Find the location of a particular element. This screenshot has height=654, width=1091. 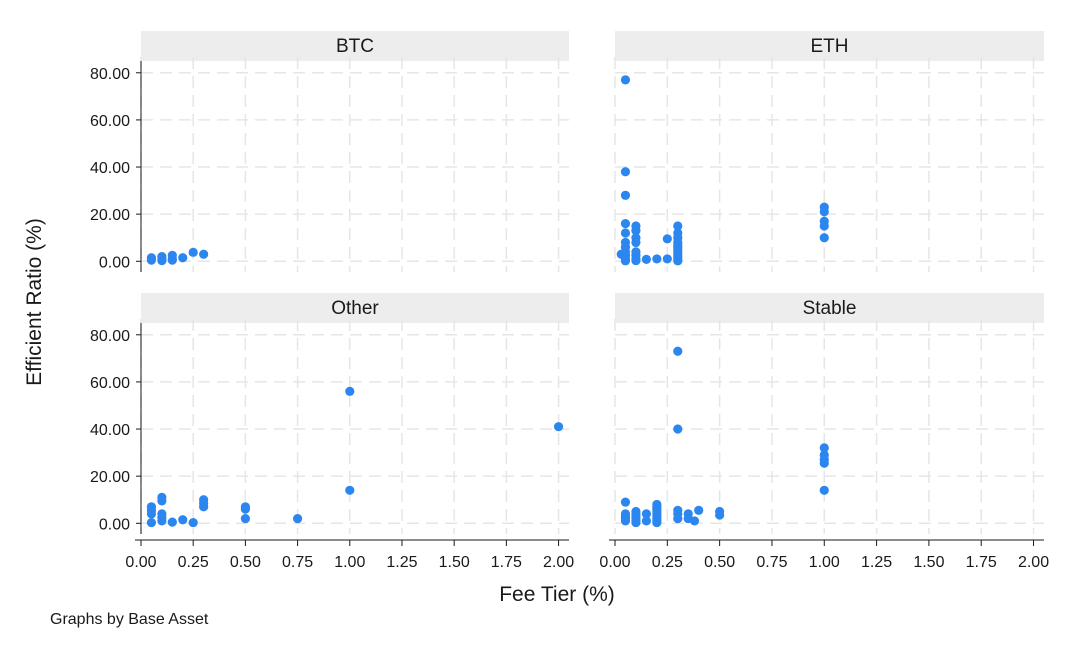

x-tick-label-stable: 1.00 is located at coordinates (824, 562).